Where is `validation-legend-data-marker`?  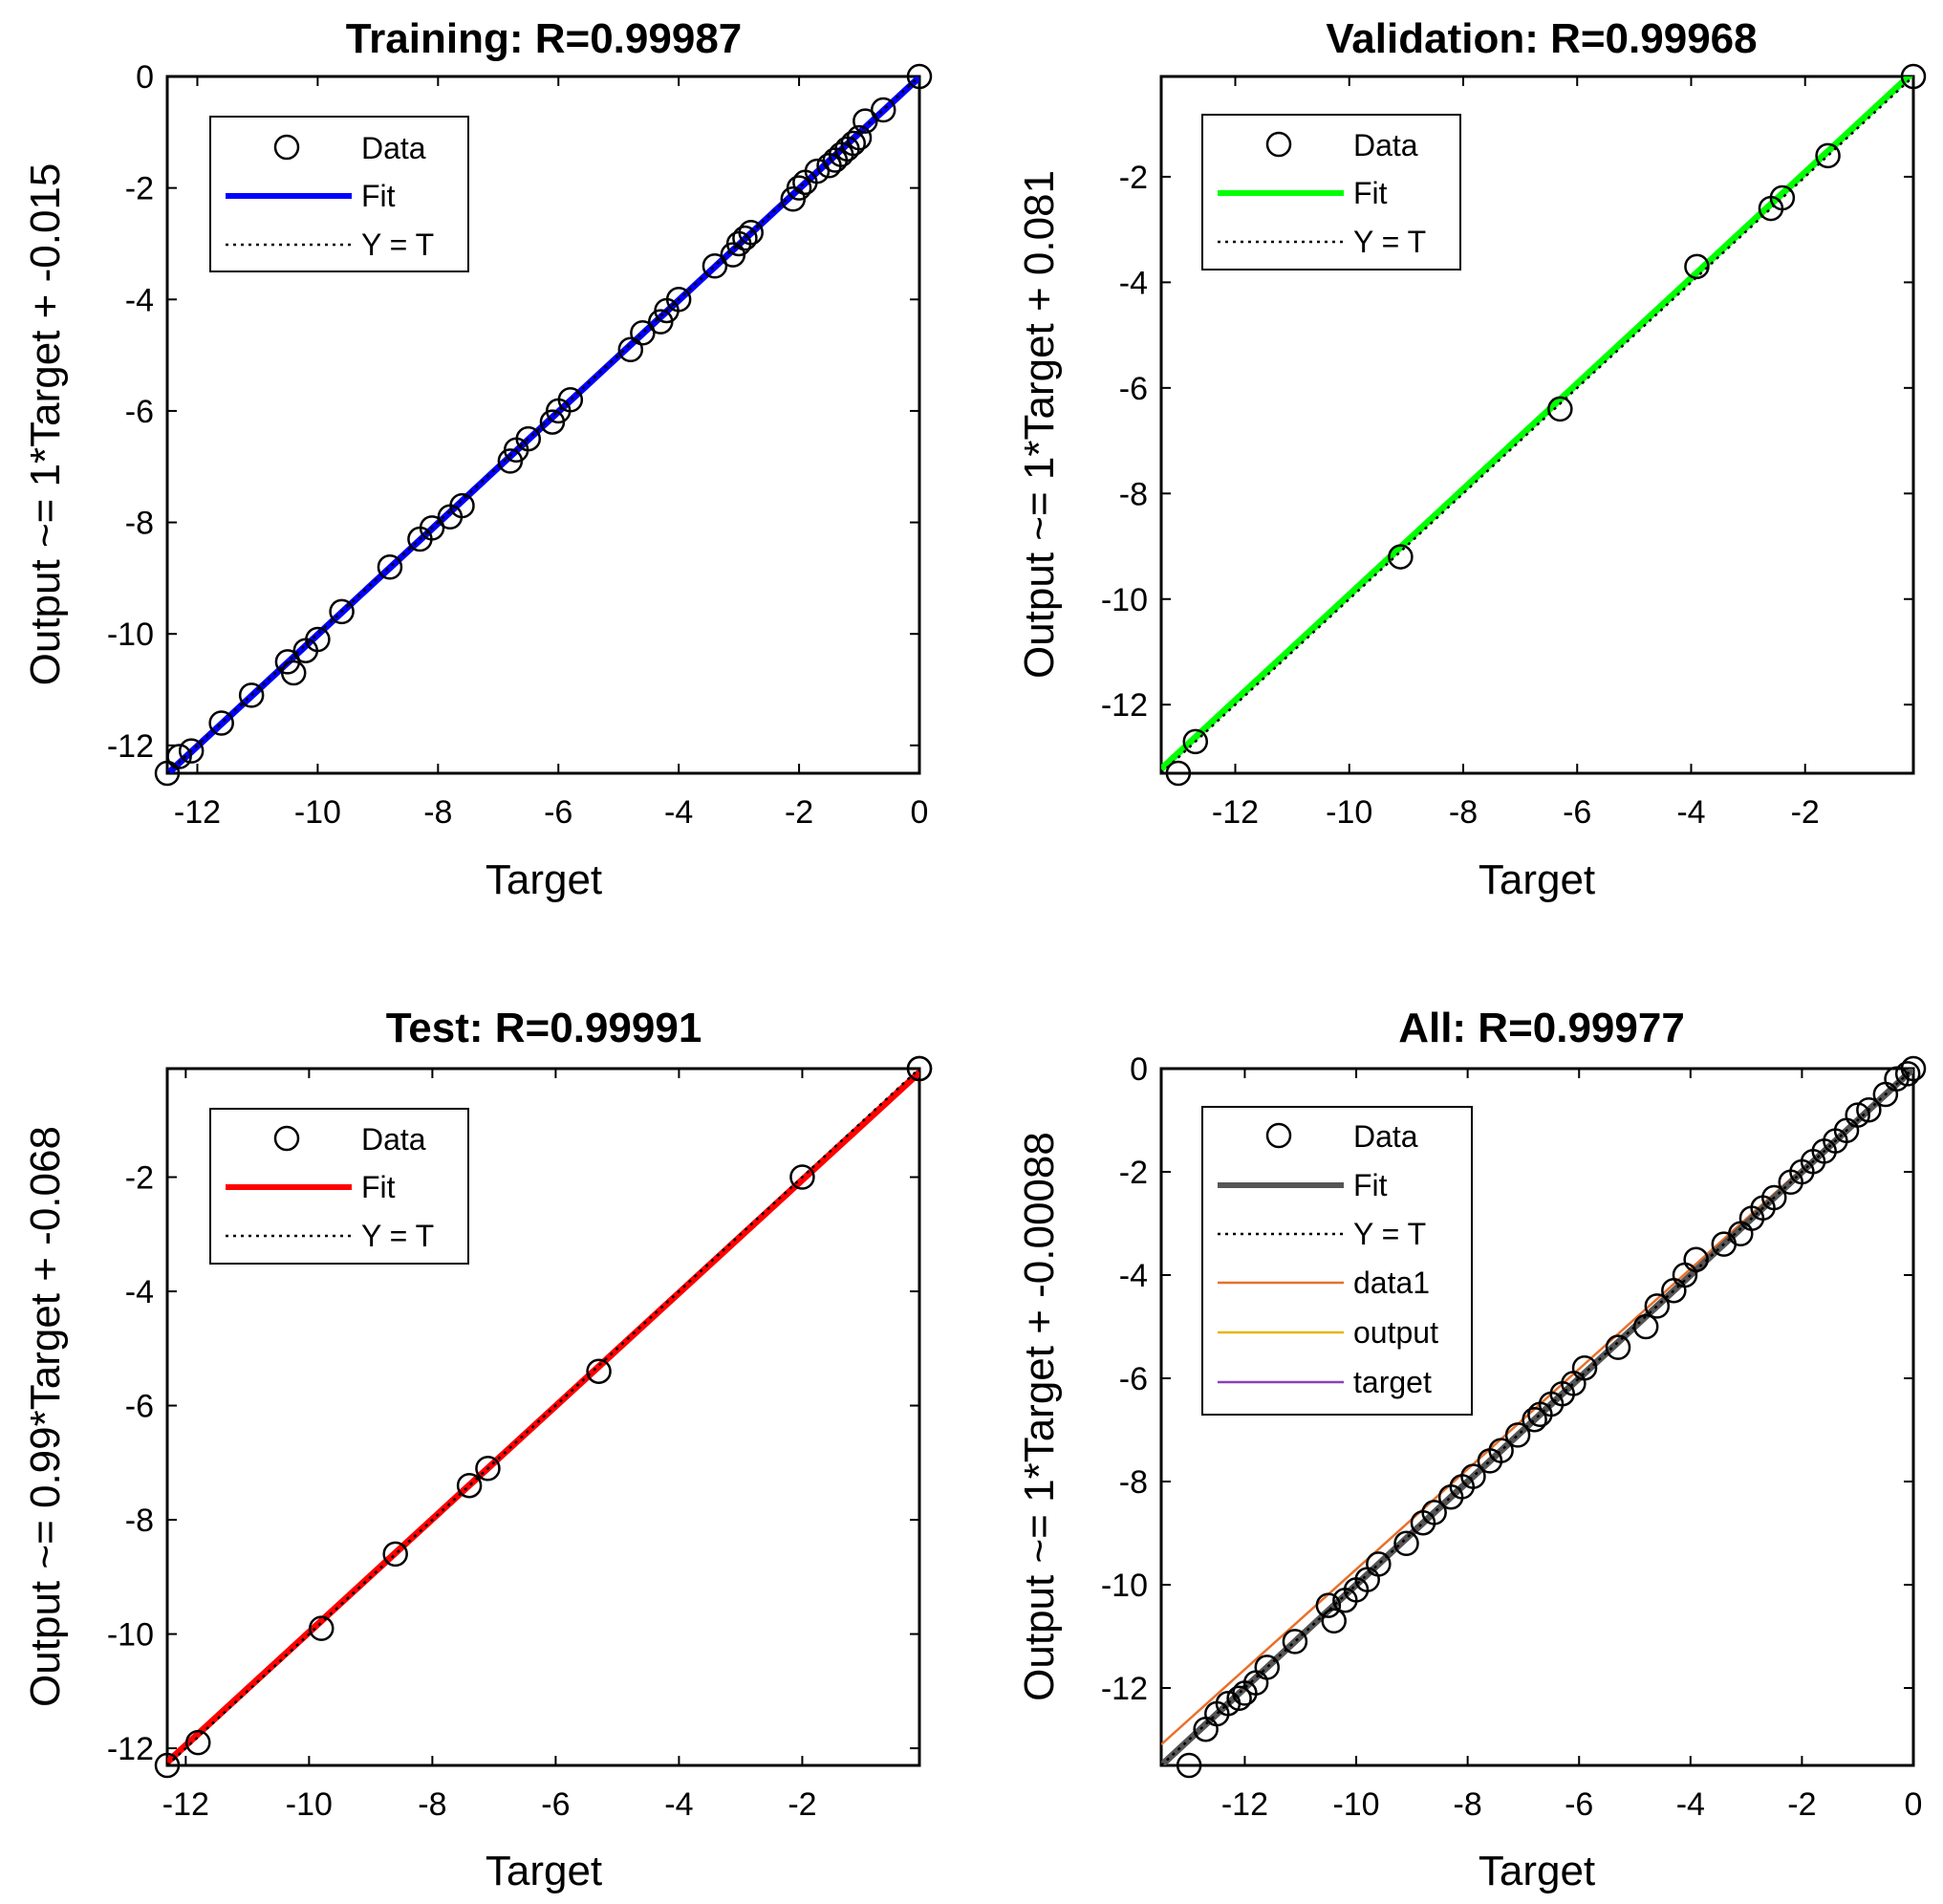
validation-legend-data-marker is located at coordinates (1278, 145).